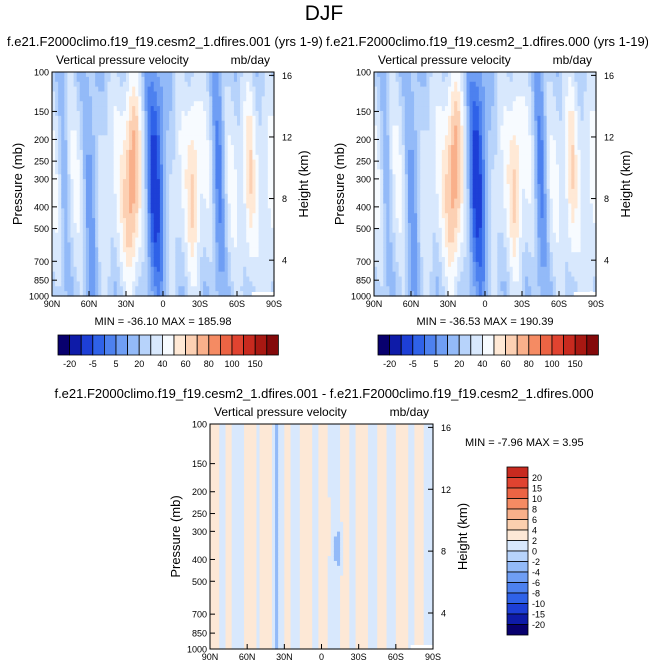  I want to click on surface-mask, so click(262, 294).